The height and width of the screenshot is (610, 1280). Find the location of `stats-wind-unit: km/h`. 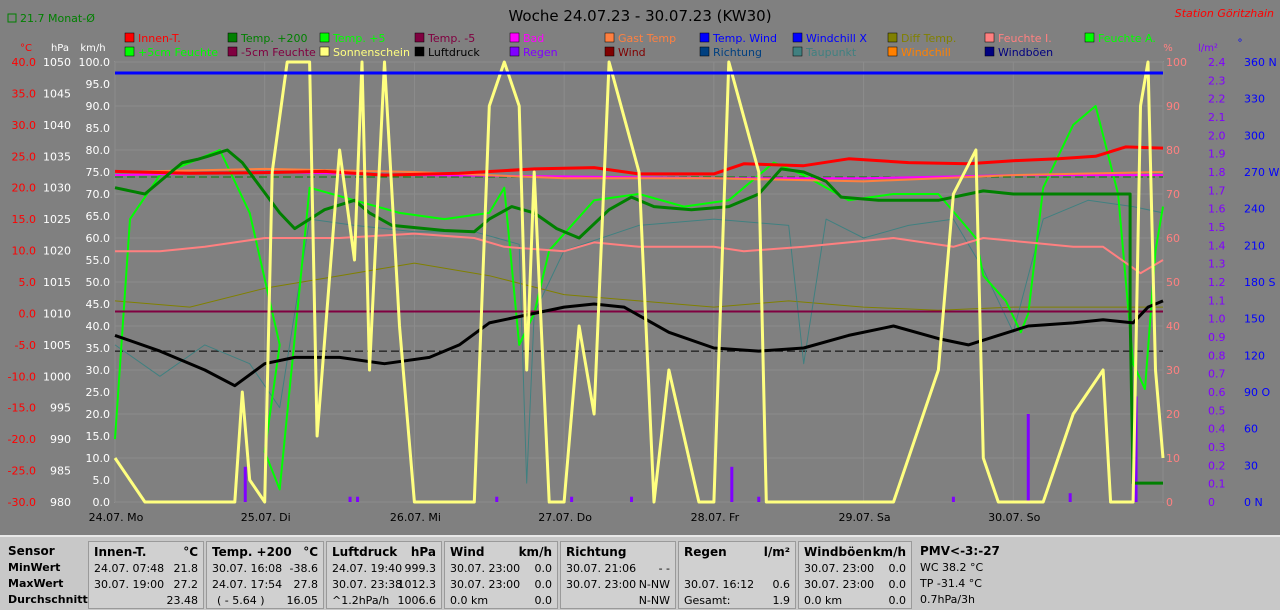

stats-wind-unit: km/h is located at coordinates (535, 552).